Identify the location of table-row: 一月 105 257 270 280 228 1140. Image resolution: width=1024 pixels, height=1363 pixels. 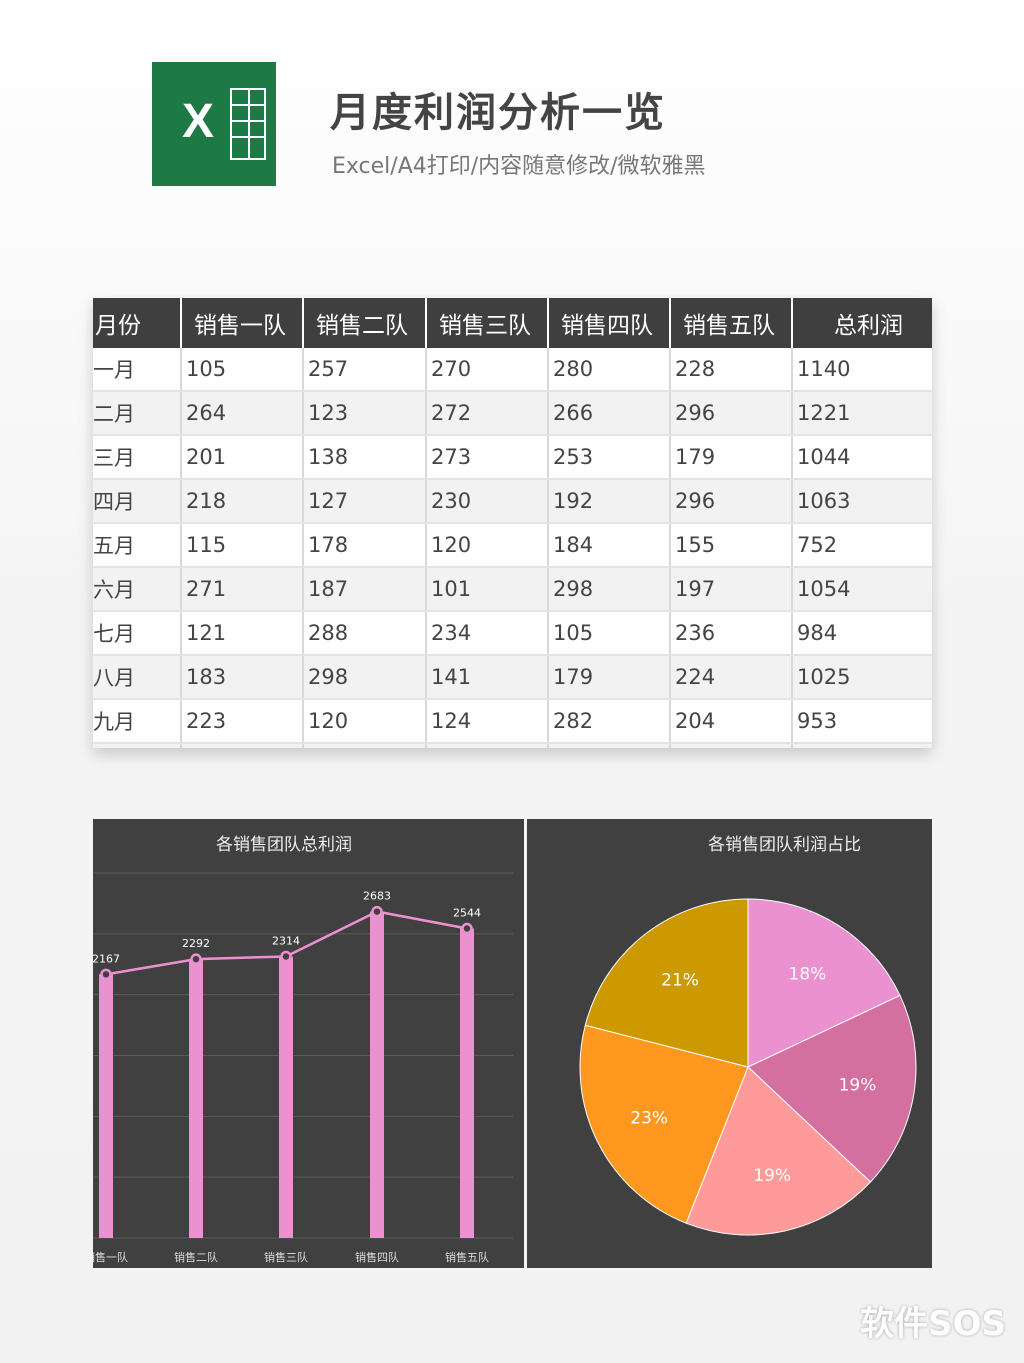
(512, 370).